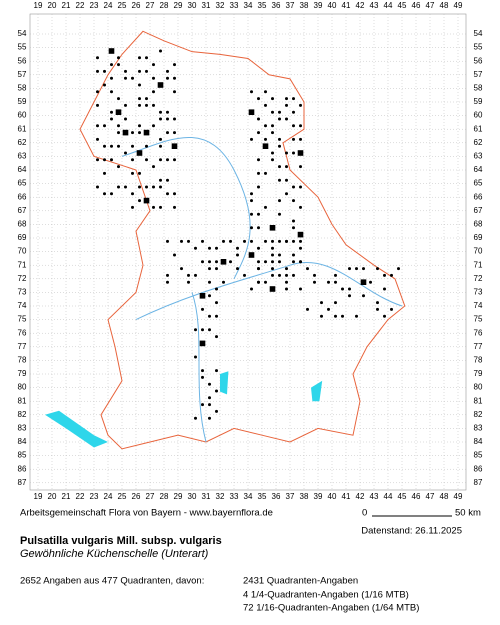 This screenshot has width=500, height=625. Describe the element at coordinates (66, 496) in the screenshot. I see `col-label: 21` at that location.